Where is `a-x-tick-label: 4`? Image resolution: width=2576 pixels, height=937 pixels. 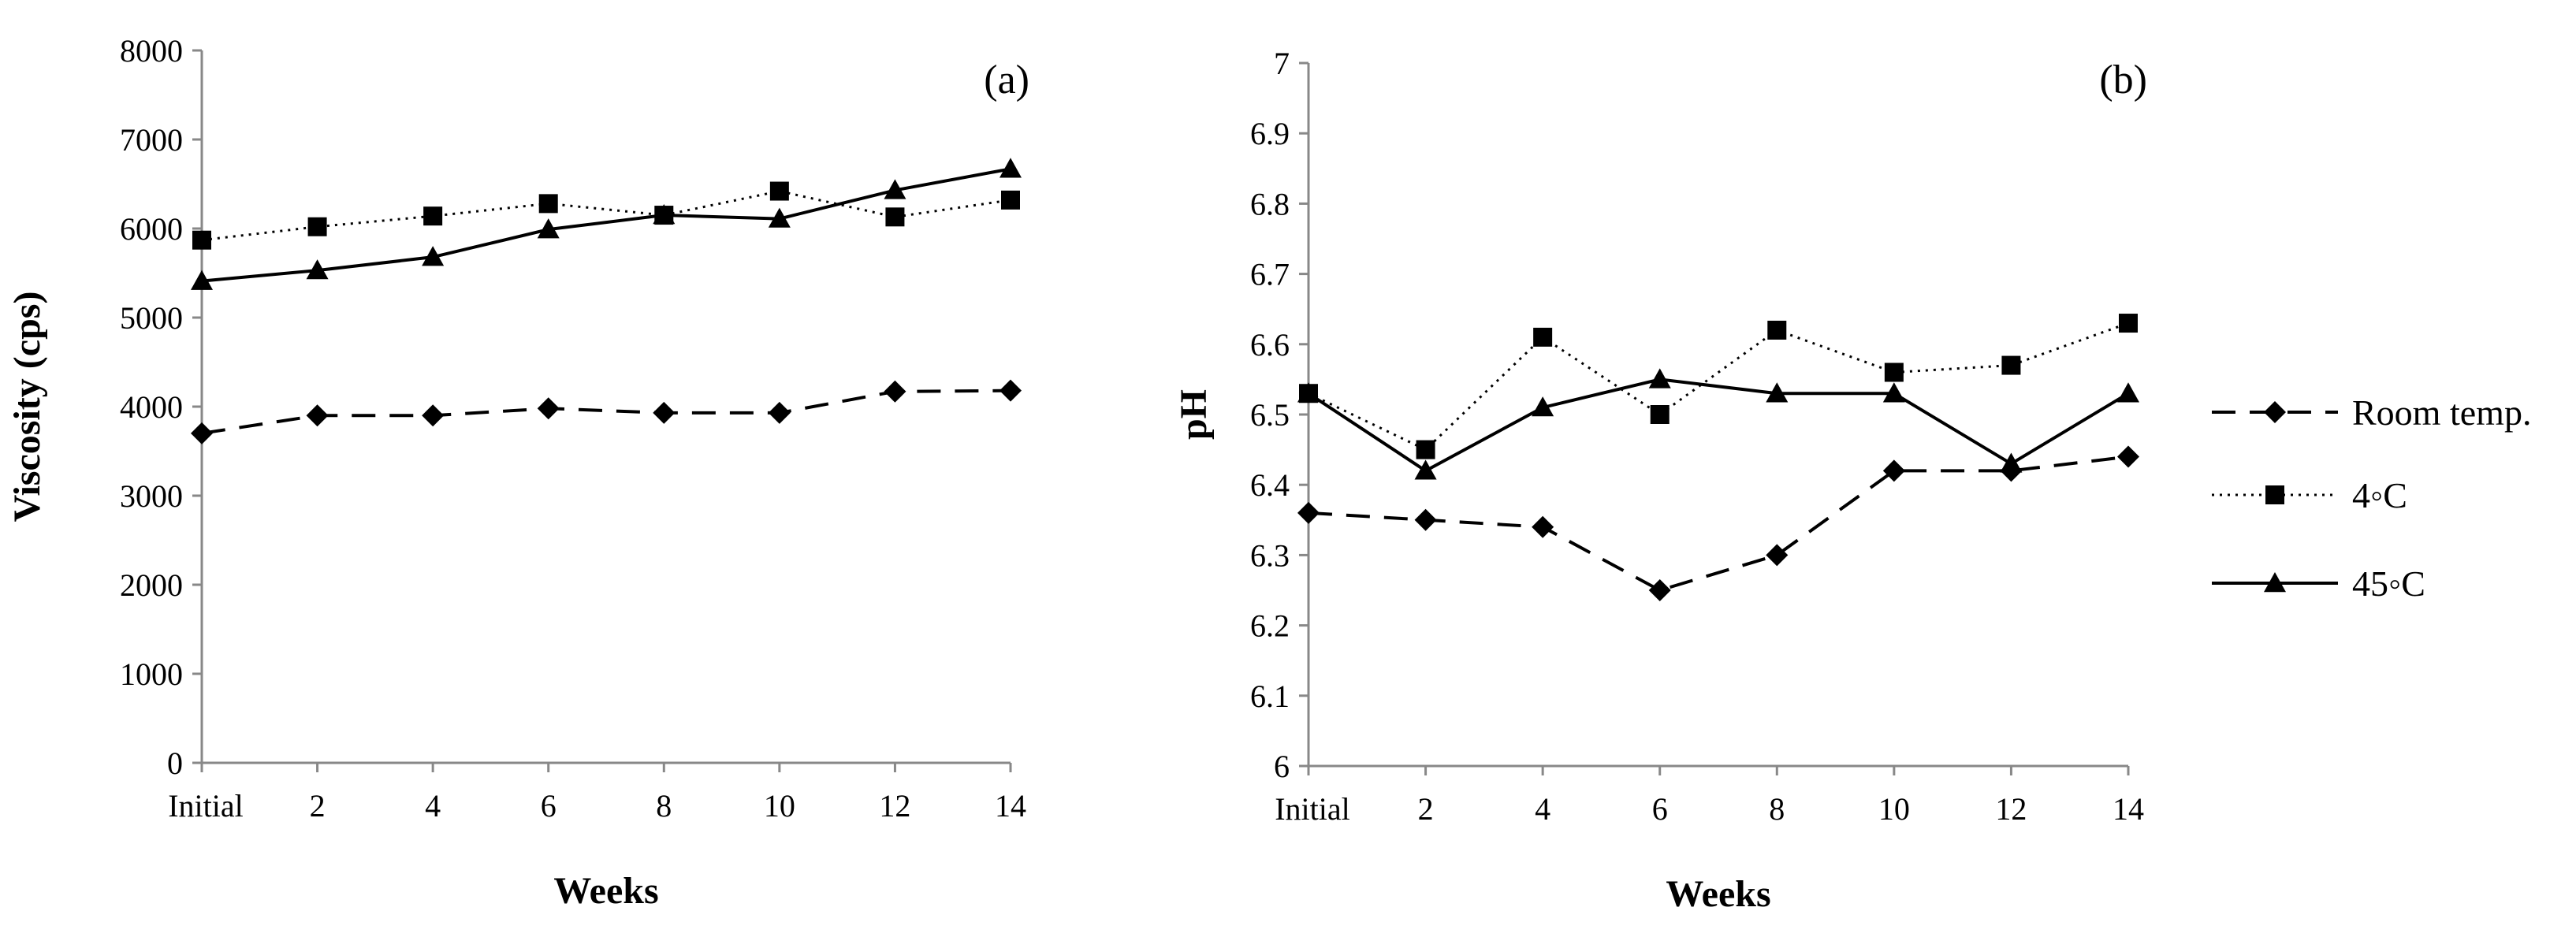 a-x-tick-label: 4 is located at coordinates (433, 806).